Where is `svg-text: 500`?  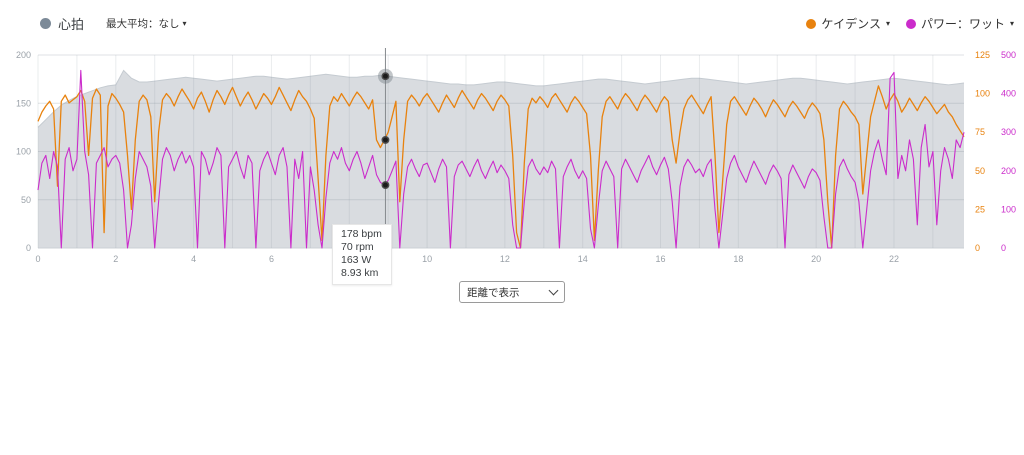 svg-text: 500 is located at coordinates (1008, 55).